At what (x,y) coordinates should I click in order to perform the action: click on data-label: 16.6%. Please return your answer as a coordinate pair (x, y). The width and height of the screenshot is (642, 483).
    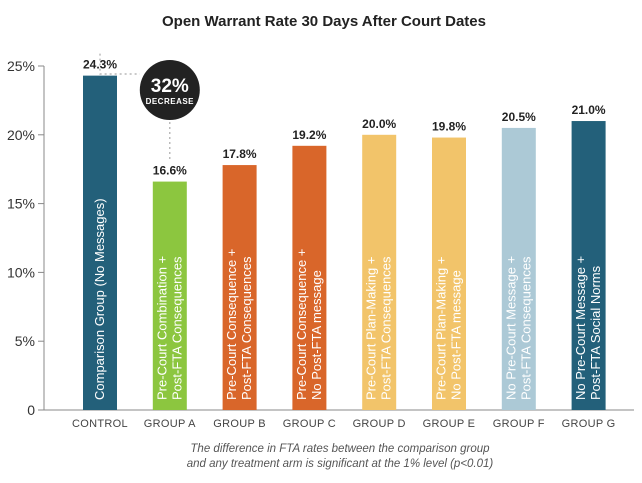
    Looking at the image, I should click on (170, 171).